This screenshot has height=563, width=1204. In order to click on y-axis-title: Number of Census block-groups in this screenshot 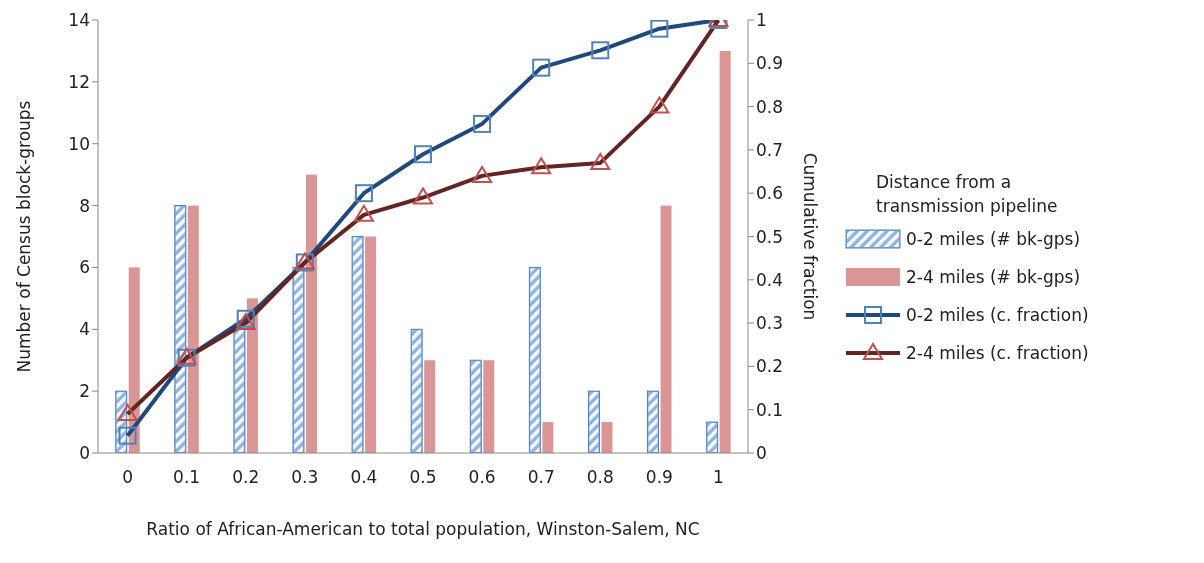, I will do `click(24, 236)`.